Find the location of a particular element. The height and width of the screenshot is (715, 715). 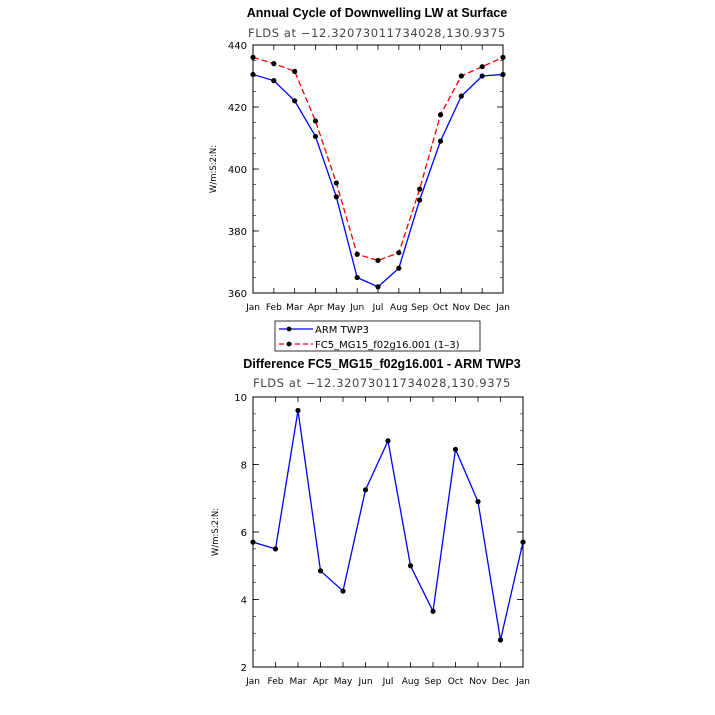

y-tick-label: 8 is located at coordinates (244, 466).